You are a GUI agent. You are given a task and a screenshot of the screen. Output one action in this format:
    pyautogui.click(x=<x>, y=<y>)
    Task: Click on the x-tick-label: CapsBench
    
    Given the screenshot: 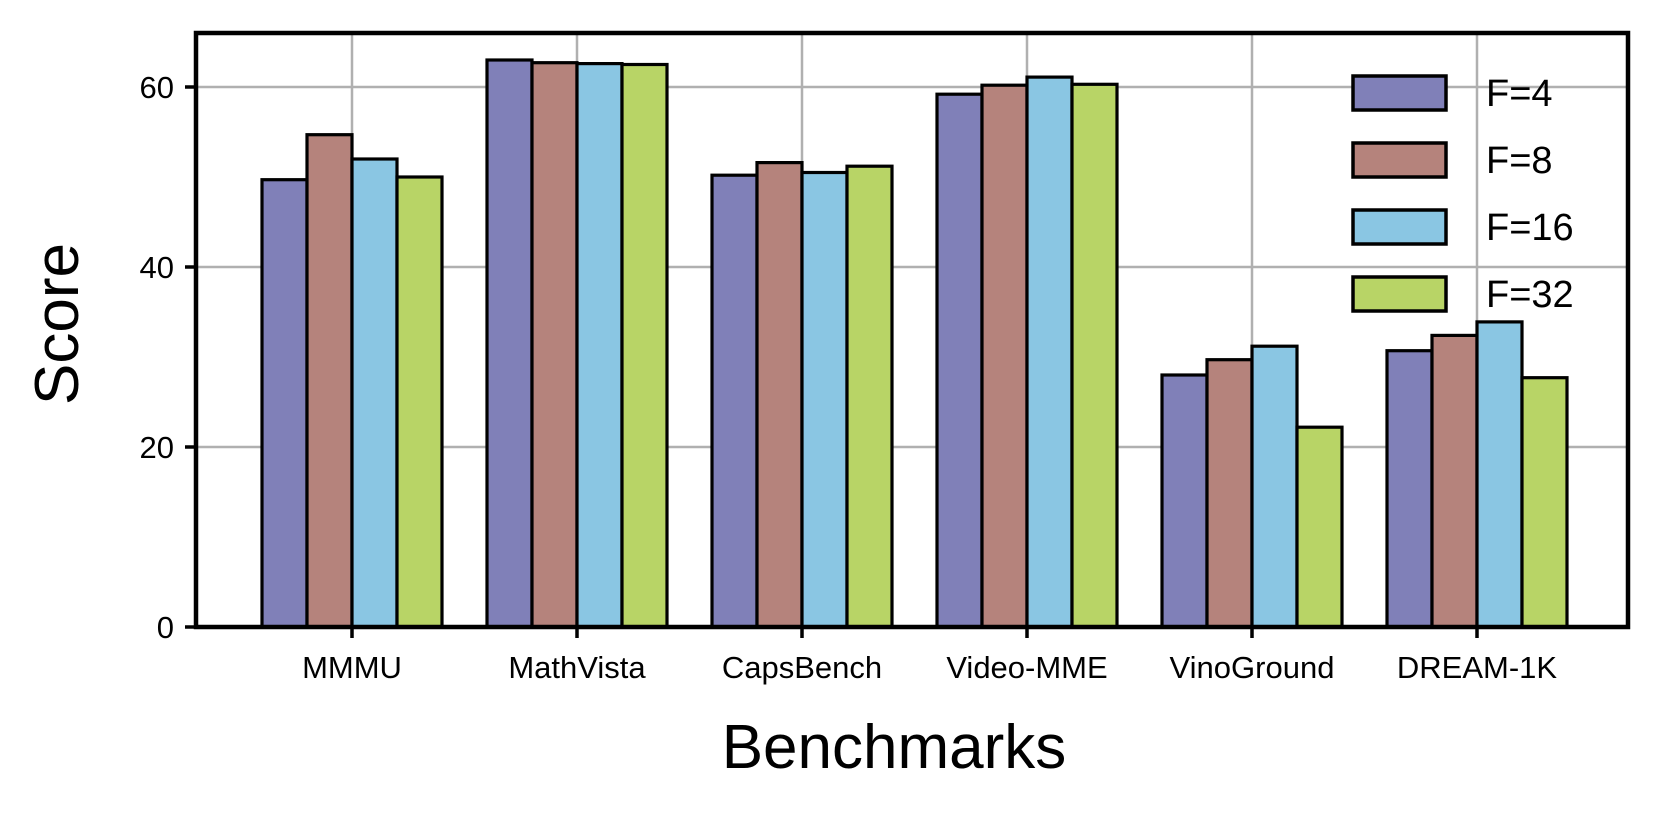 What is the action you would take?
    pyautogui.click(x=802, y=667)
    